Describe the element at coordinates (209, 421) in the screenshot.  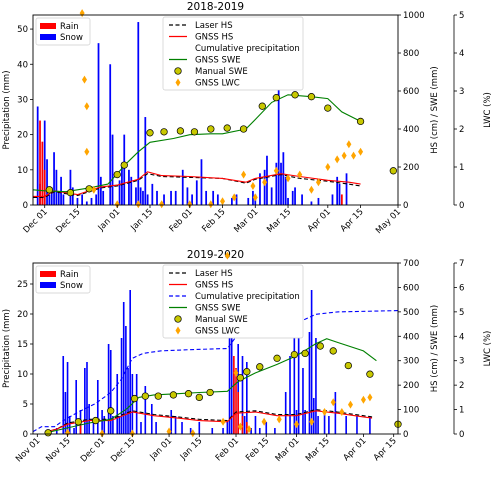
I see `laser-hs-line` at that location.